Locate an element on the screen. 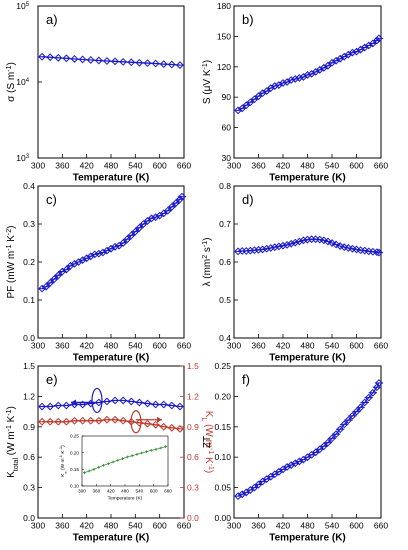 Image resolution: width=408 pixels, height=550 pixels. y-right-tick-label: 0.0 is located at coordinates (193, 518).